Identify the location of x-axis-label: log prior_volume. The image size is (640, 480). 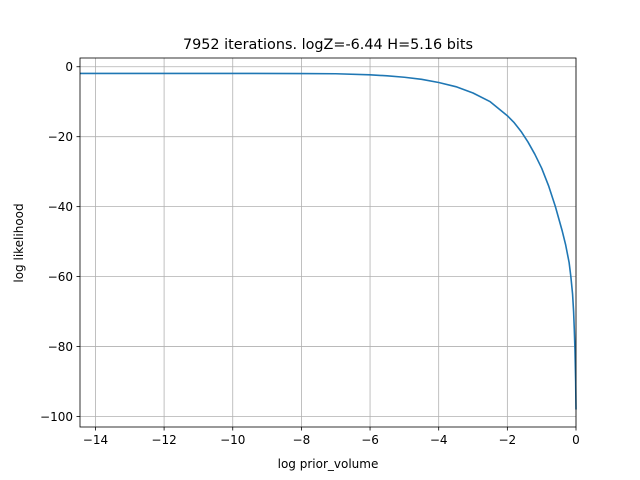
(328, 464).